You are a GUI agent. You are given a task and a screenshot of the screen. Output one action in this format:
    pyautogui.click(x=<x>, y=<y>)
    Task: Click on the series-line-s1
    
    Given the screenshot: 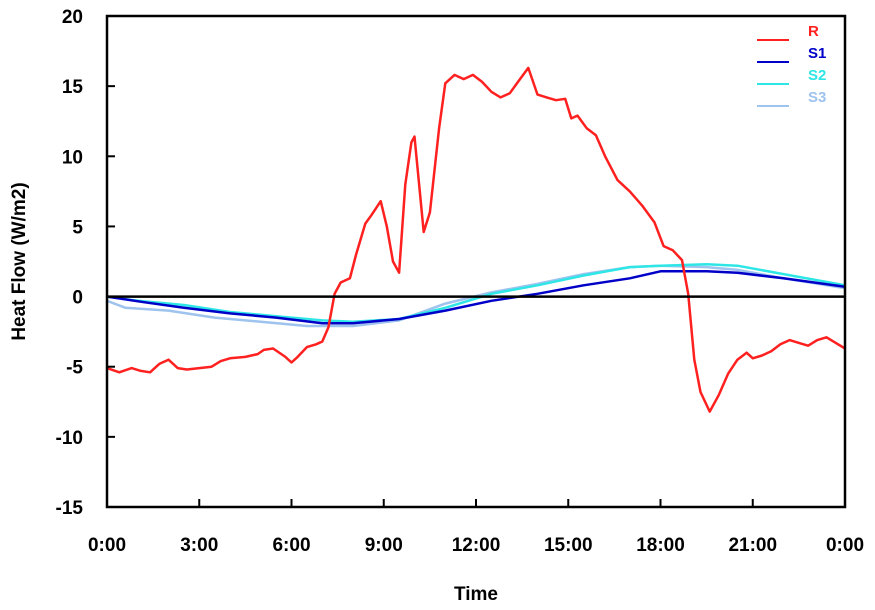 What is the action you would take?
    pyautogui.click(x=476, y=297)
    